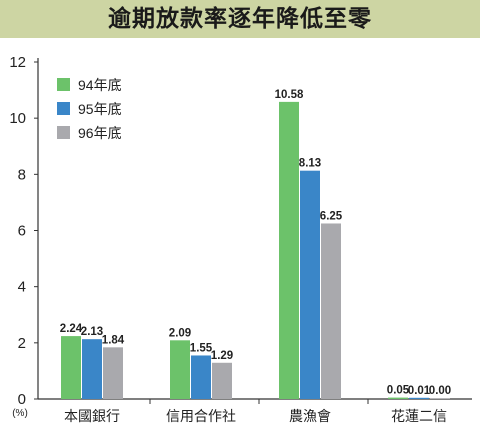  I want to click on data-label: 0.00, so click(440, 391).